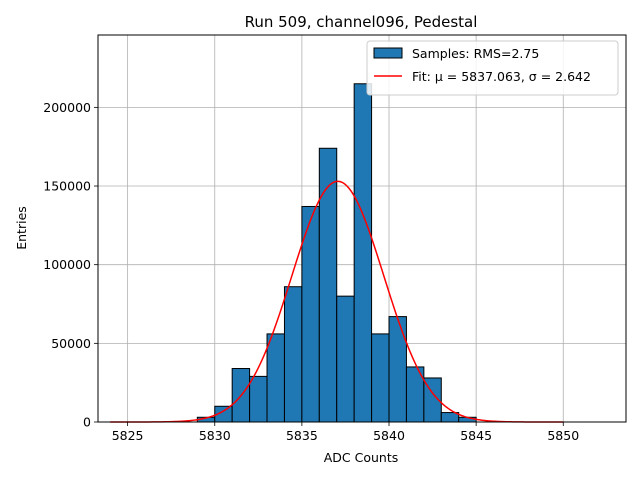 The width and height of the screenshot is (640, 480). Describe the element at coordinates (71, 343) in the screenshot. I see `y-tick-label: 50000` at that location.